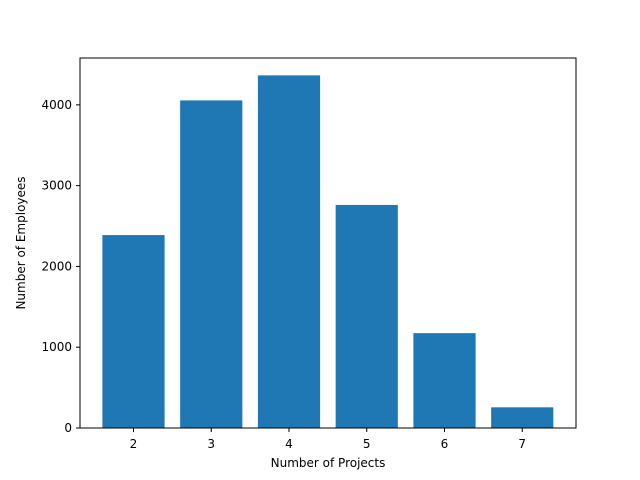 This screenshot has height=480, width=640. Describe the element at coordinates (134, 444) in the screenshot. I see `x-tick-label: 2` at that location.